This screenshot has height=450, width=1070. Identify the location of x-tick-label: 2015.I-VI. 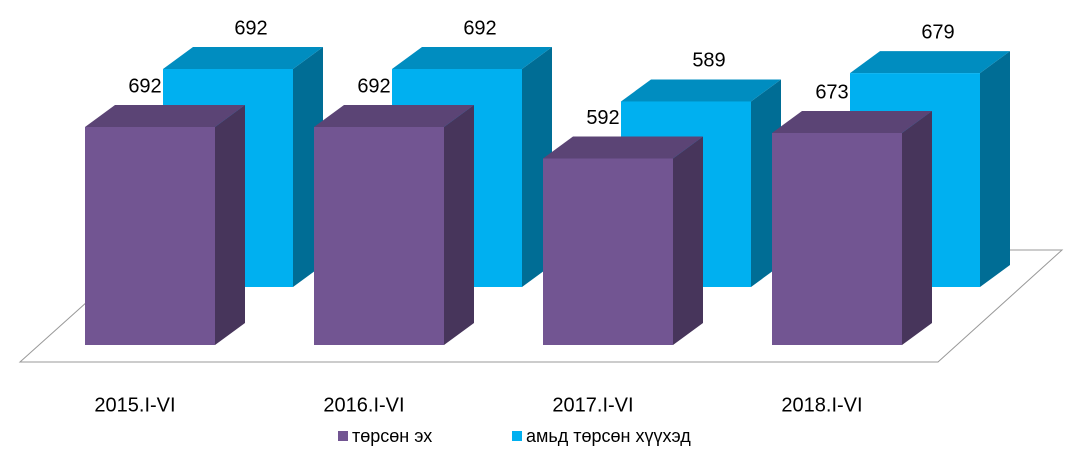
(134, 405).